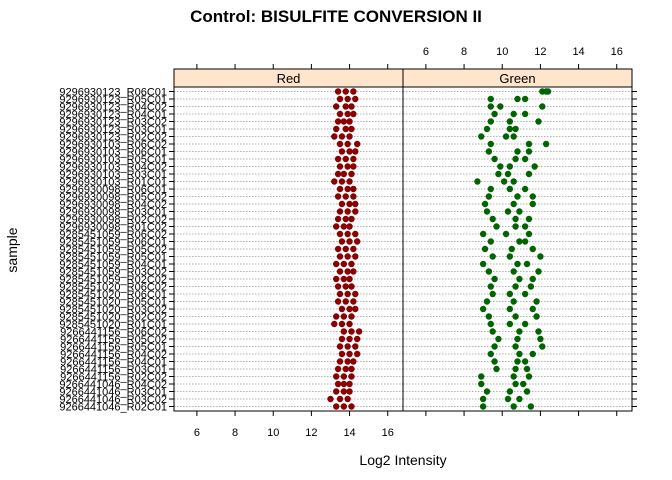 The width and height of the screenshot is (672, 480). I want to click on sample-label: 9266441046_R02C01, so click(113, 408).